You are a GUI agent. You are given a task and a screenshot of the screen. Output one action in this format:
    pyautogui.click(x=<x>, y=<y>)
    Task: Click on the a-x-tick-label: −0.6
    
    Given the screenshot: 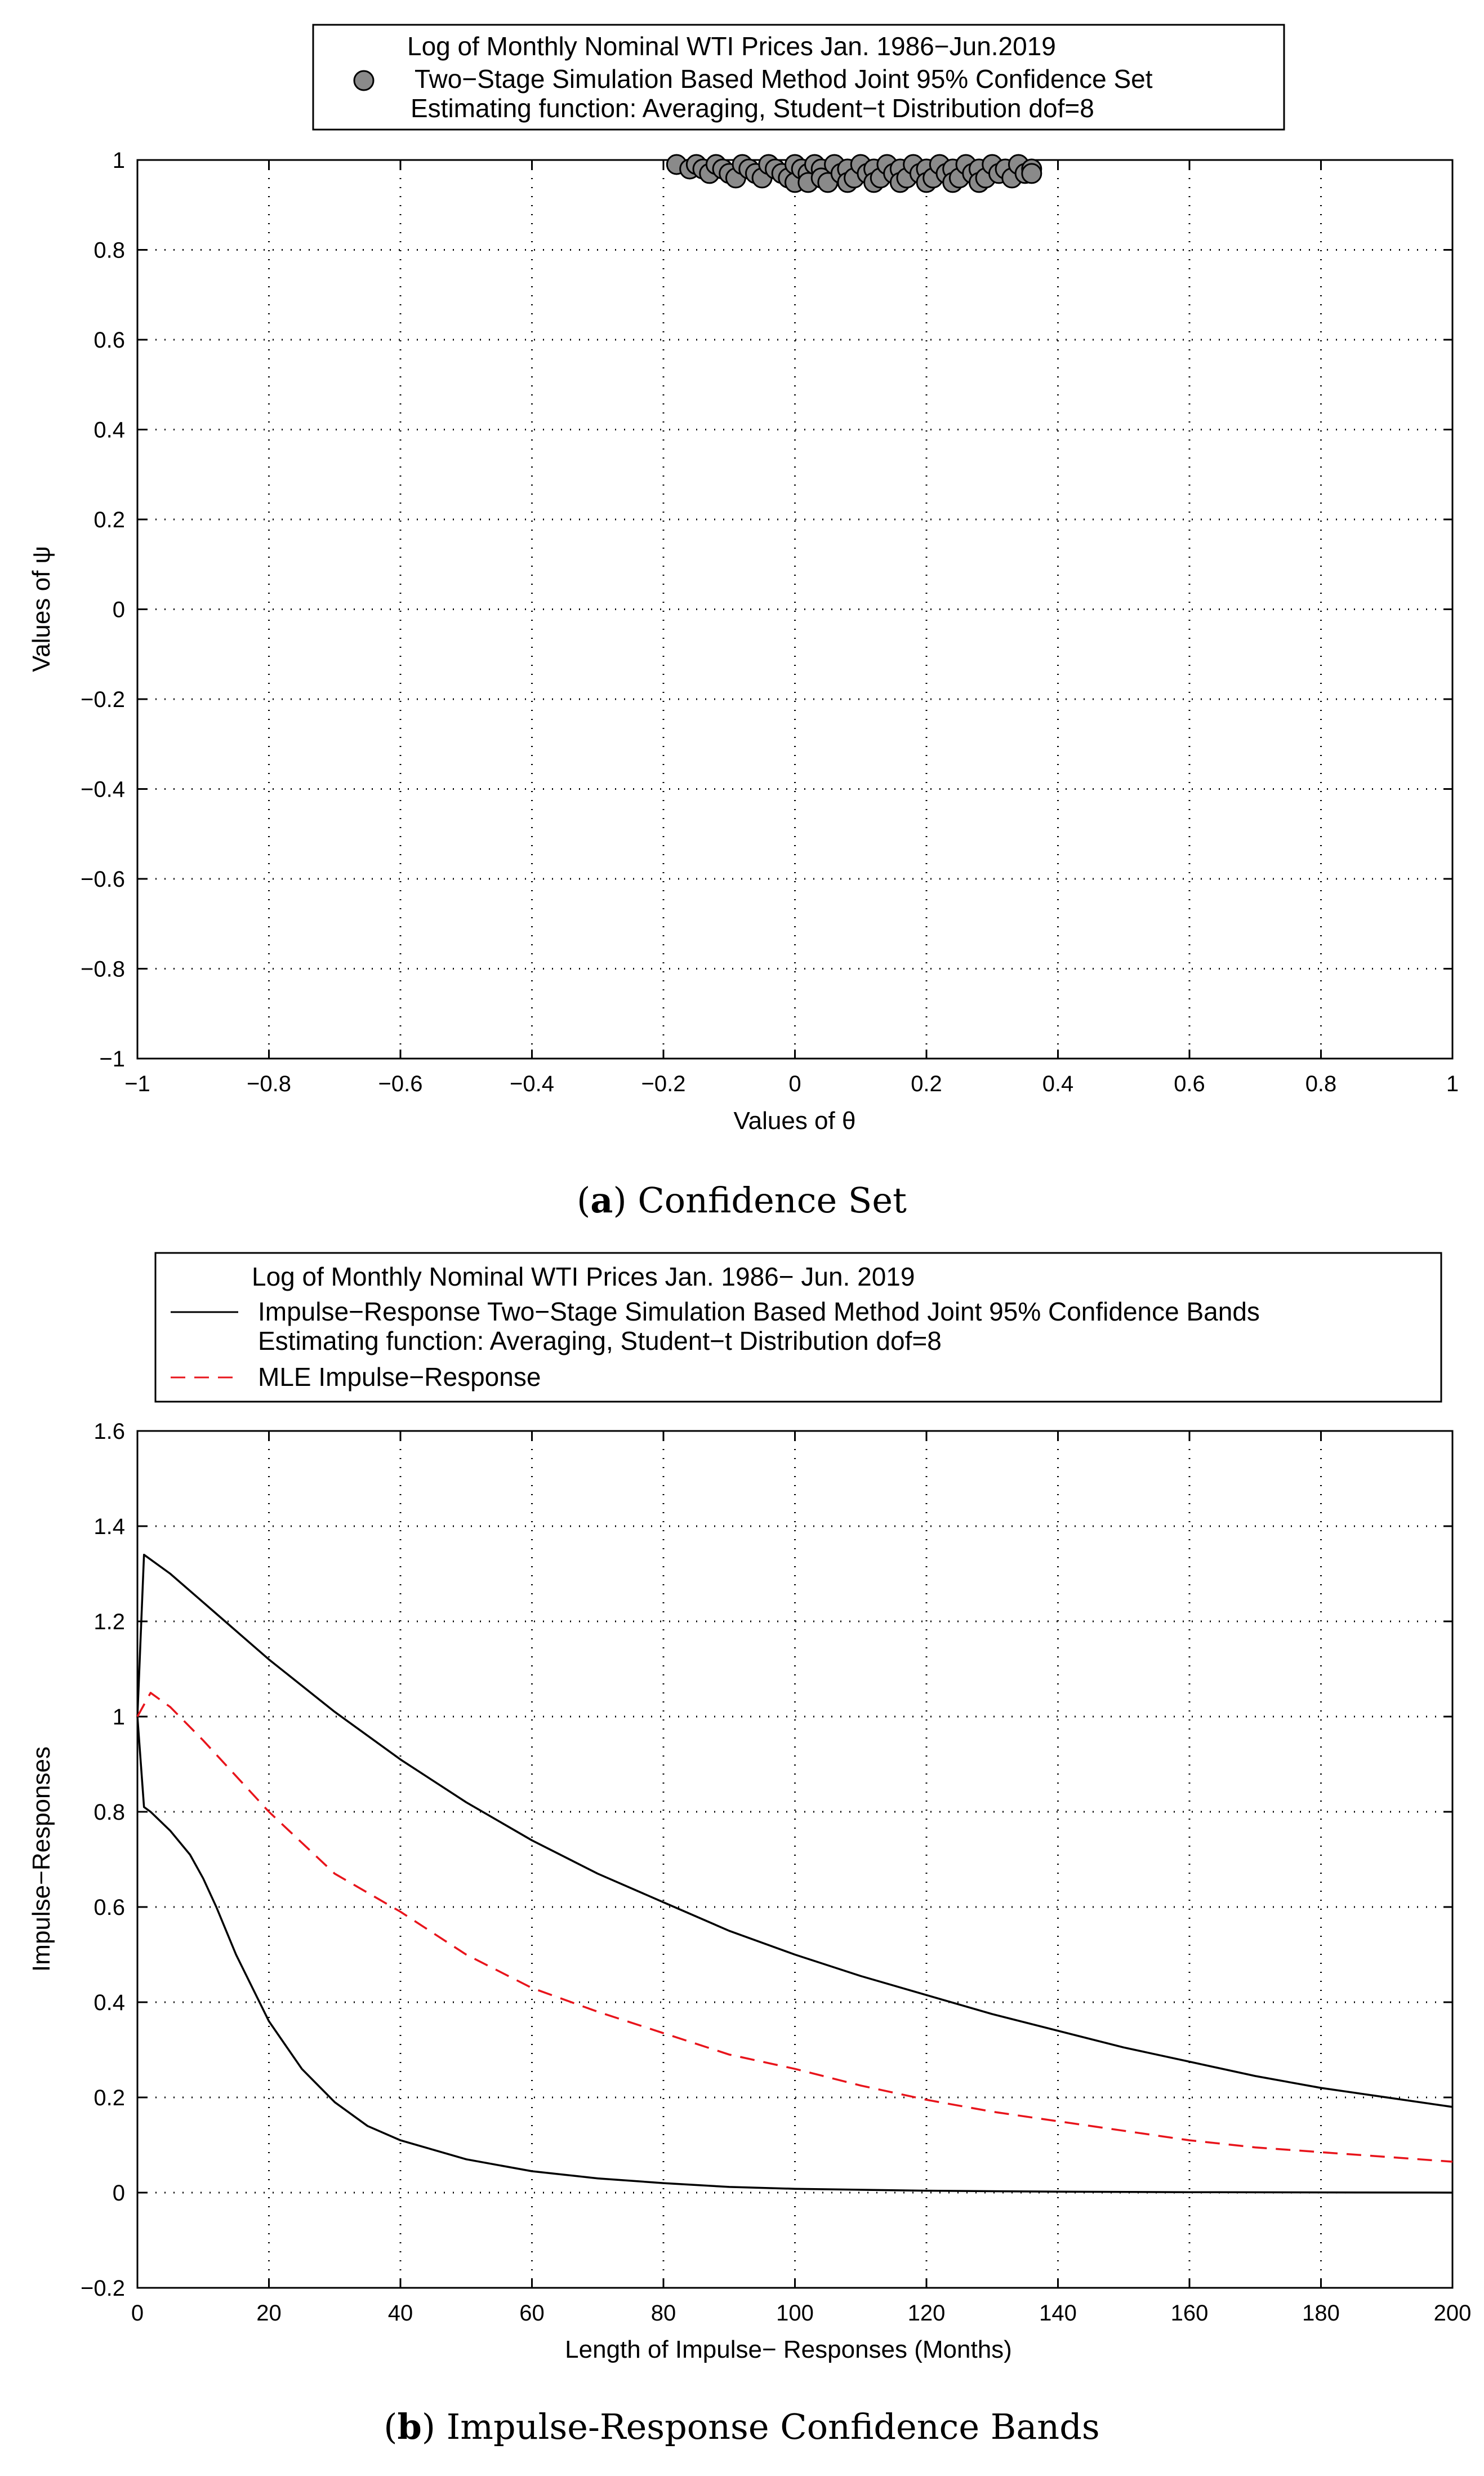 What is the action you would take?
    pyautogui.click(x=401, y=1084)
    